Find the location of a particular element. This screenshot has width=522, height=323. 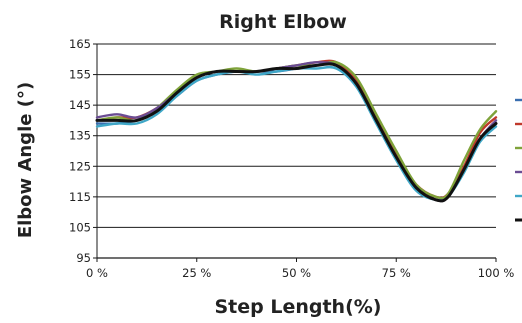

y-tick-label-165: 165 is located at coordinates (80, 44).